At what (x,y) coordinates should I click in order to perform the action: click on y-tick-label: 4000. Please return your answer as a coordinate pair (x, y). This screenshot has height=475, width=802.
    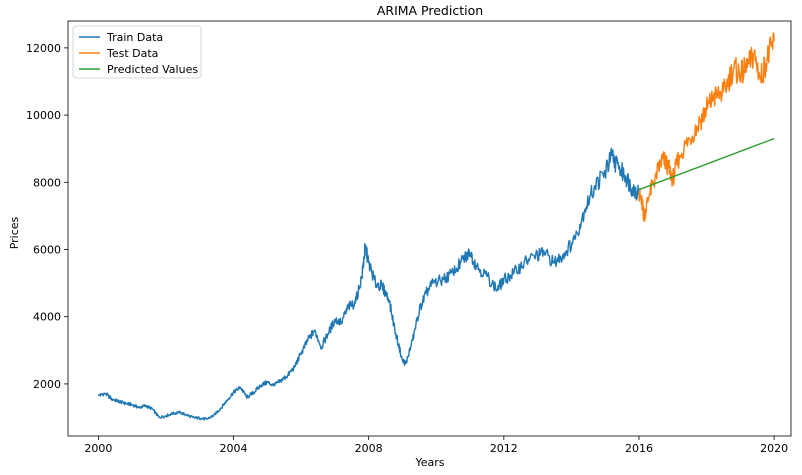
    Looking at the image, I should click on (47, 317).